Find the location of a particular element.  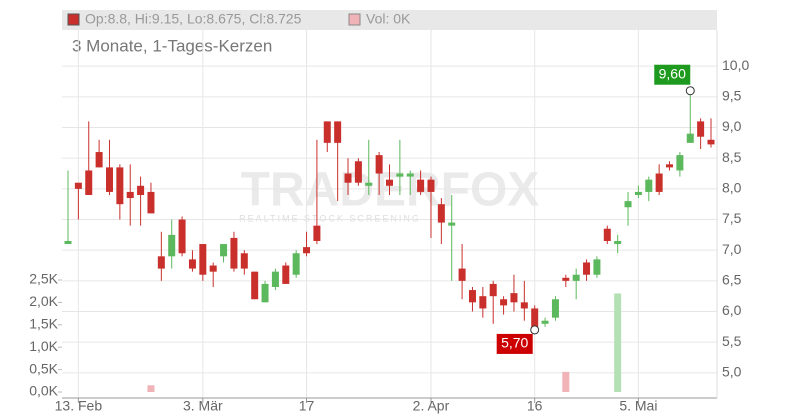

y2-tick-label: 1,0K is located at coordinates (43, 346).